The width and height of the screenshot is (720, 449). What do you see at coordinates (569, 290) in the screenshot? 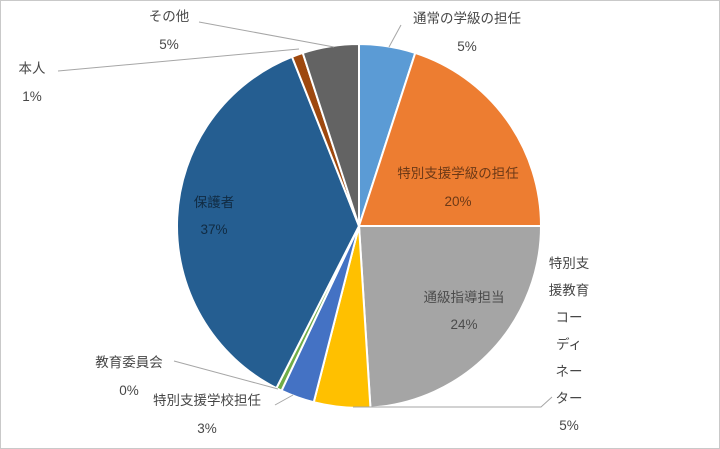
I see `data-label-text: 援教育` at bounding box center [569, 290].